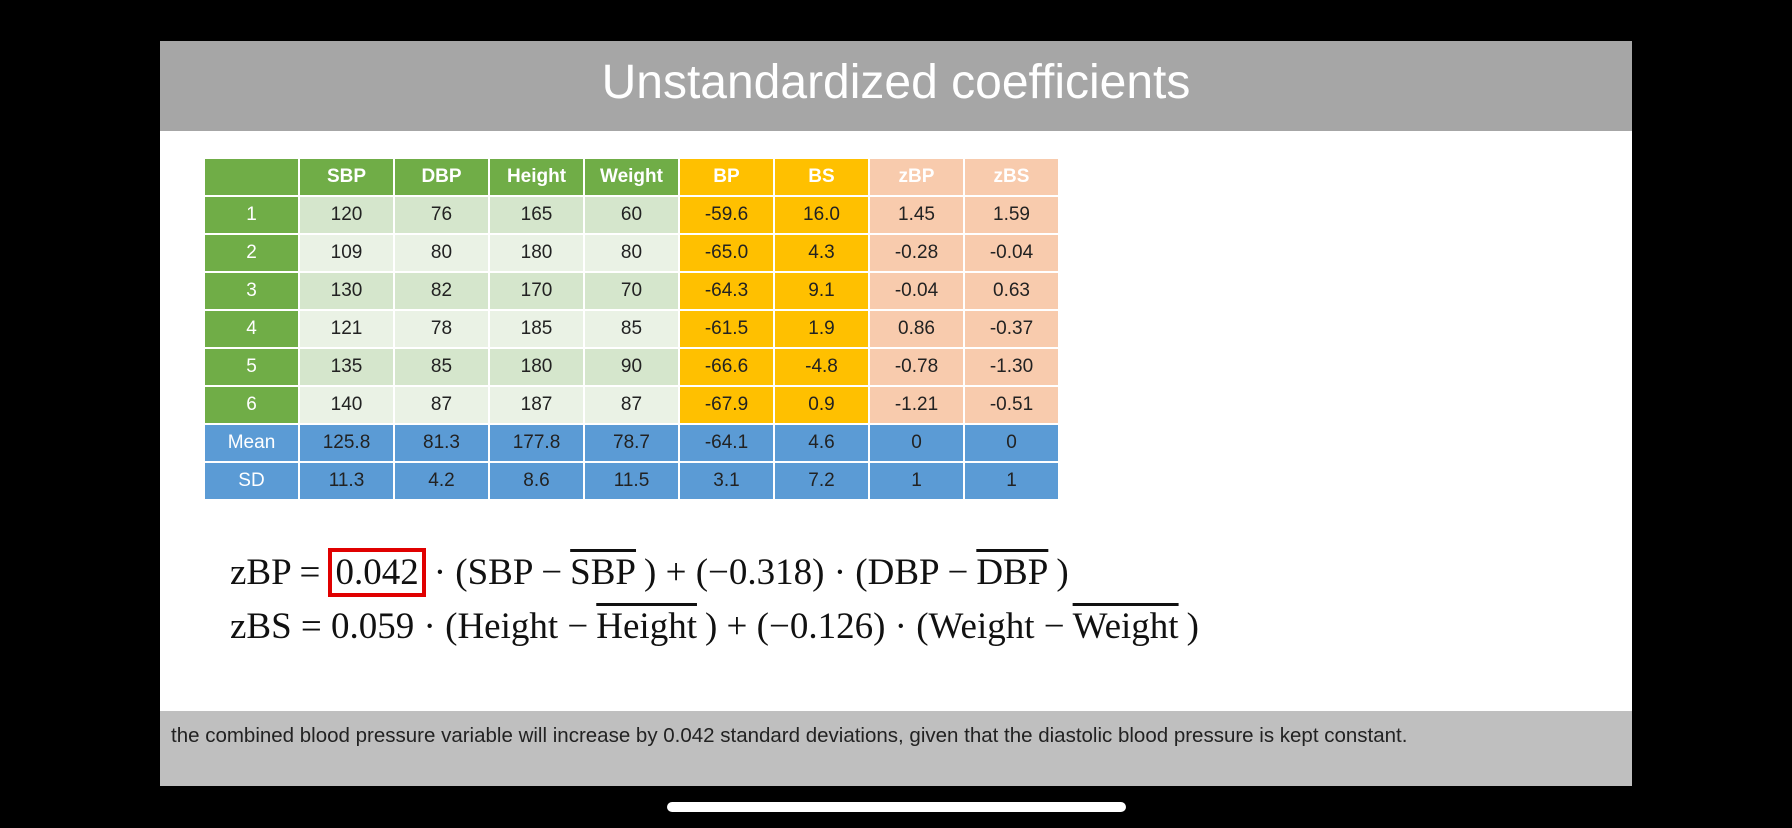 The height and width of the screenshot is (828, 1792). Describe the element at coordinates (1011, 177) in the screenshot. I see `header-cell: zBS` at that location.